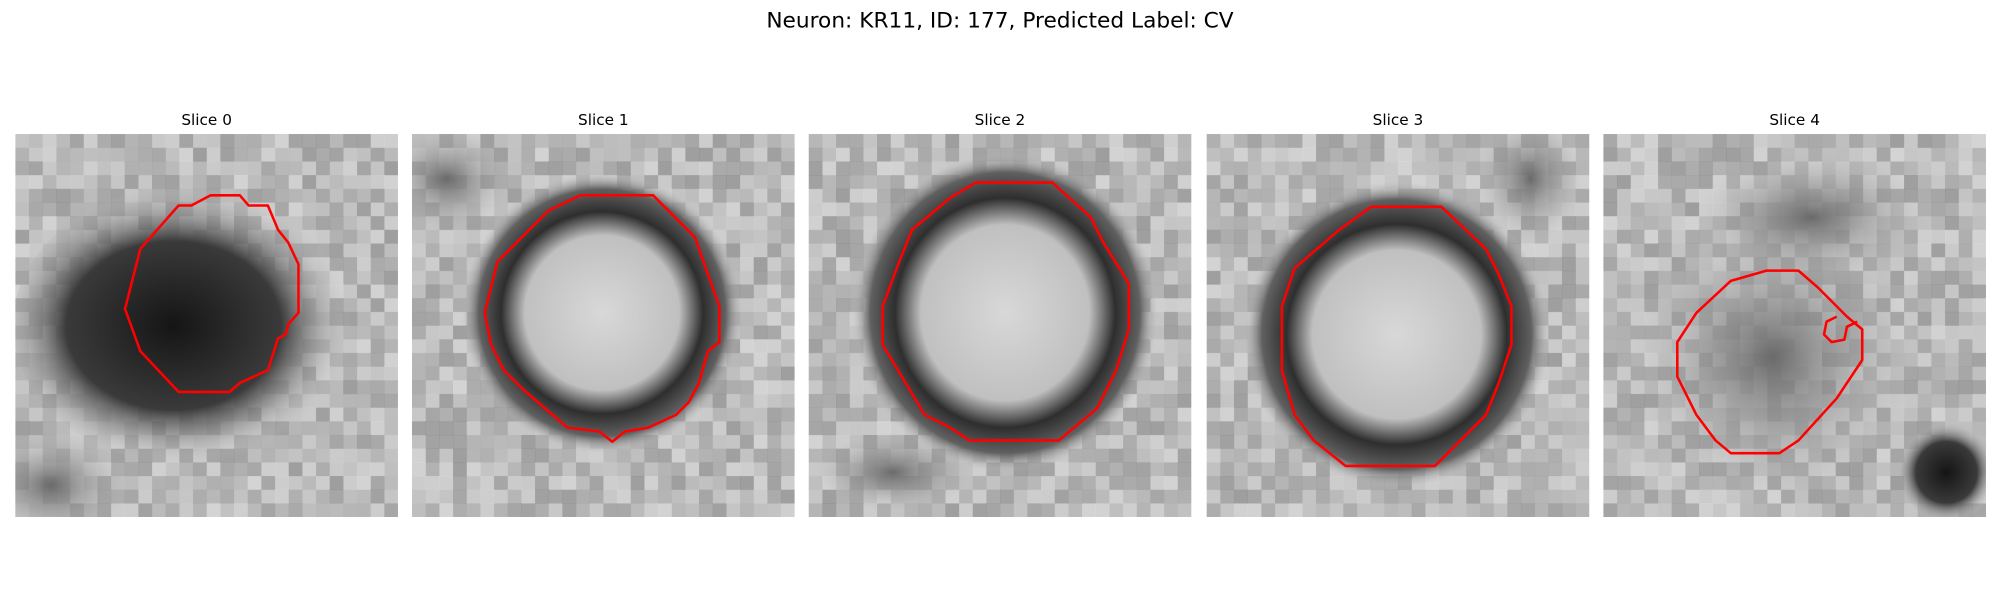 The height and width of the screenshot is (600, 2000). Describe the element at coordinates (71, 476) in the screenshot. I see `texture` at that location.